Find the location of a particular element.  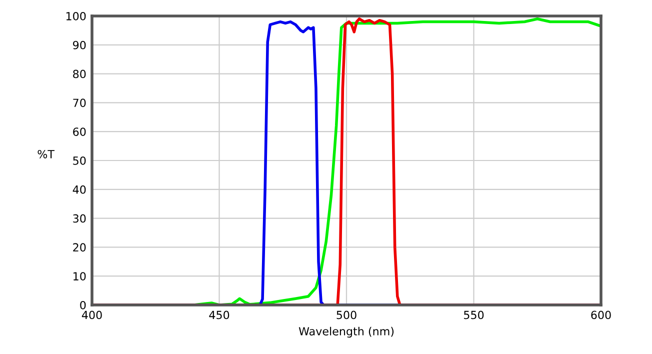

x-tick-label: 600 is located at coordinates (601, 315).